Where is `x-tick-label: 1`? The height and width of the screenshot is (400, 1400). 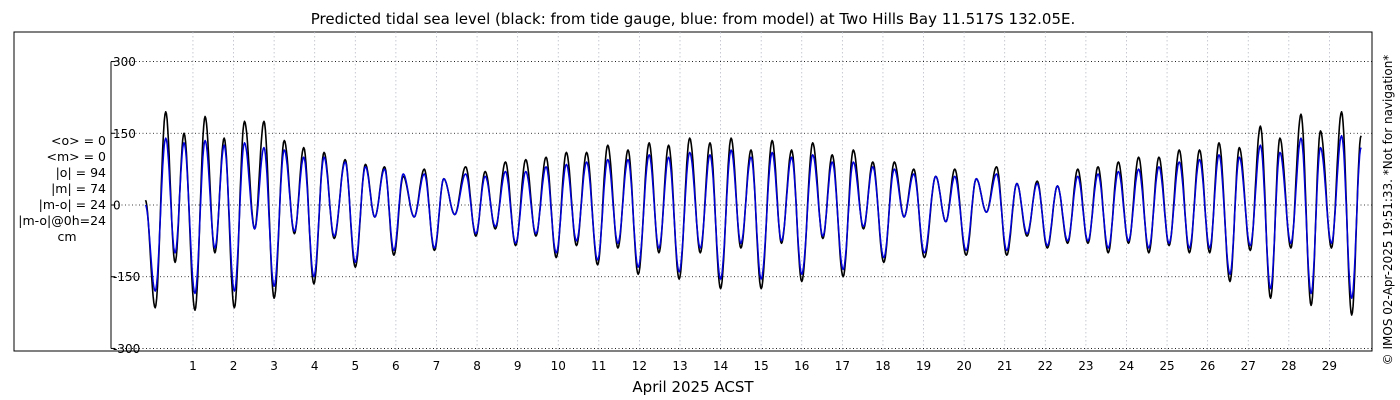
x-tick-label: 1 is located at coordinates (193, 366).